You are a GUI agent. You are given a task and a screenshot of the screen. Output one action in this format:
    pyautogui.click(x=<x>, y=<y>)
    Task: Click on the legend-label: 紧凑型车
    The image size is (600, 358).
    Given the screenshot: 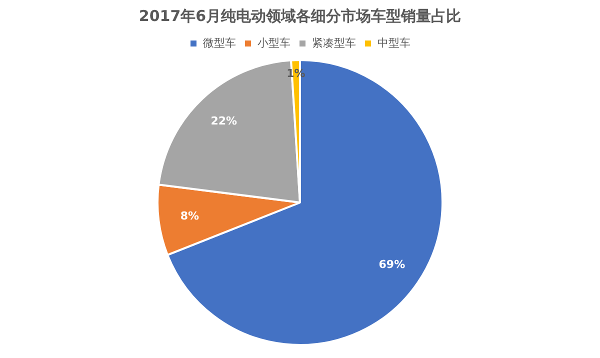 What is the action you would take?
    pyautogui.click(x=334, y=43)
    